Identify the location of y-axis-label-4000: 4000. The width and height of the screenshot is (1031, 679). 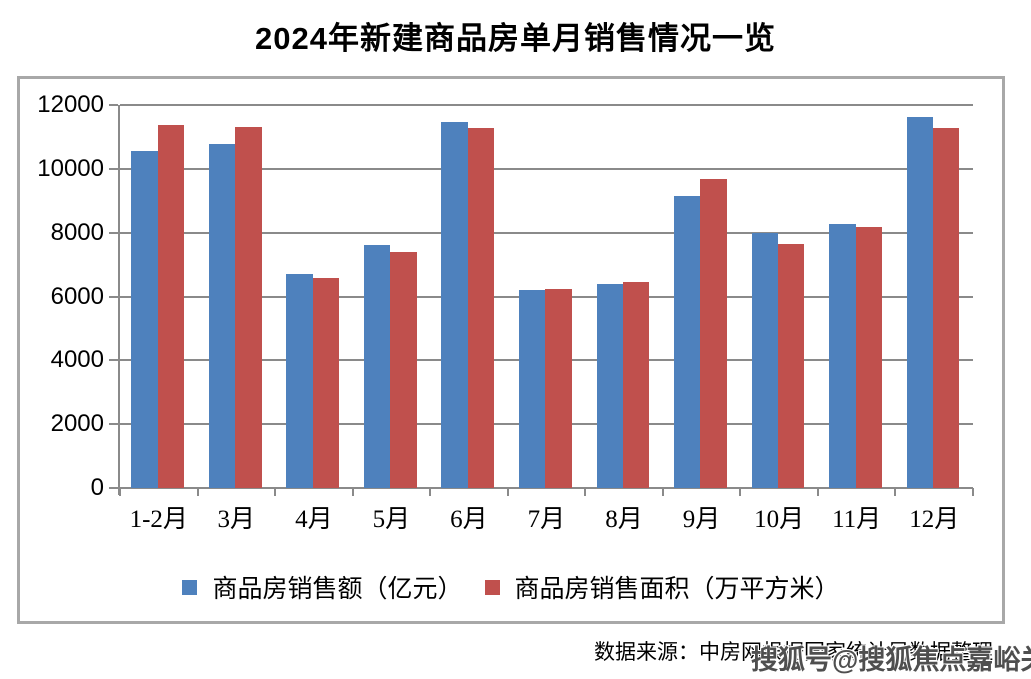
(77, 359).